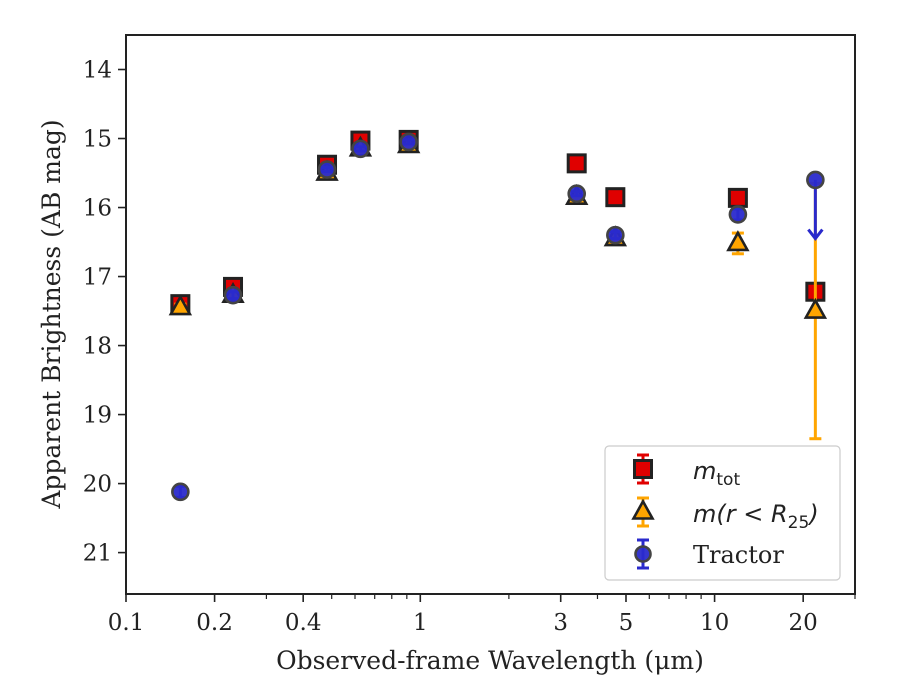 This screenshot has height=700, width=900. I want to click on y-tick-label: 16, so click(97, 209).